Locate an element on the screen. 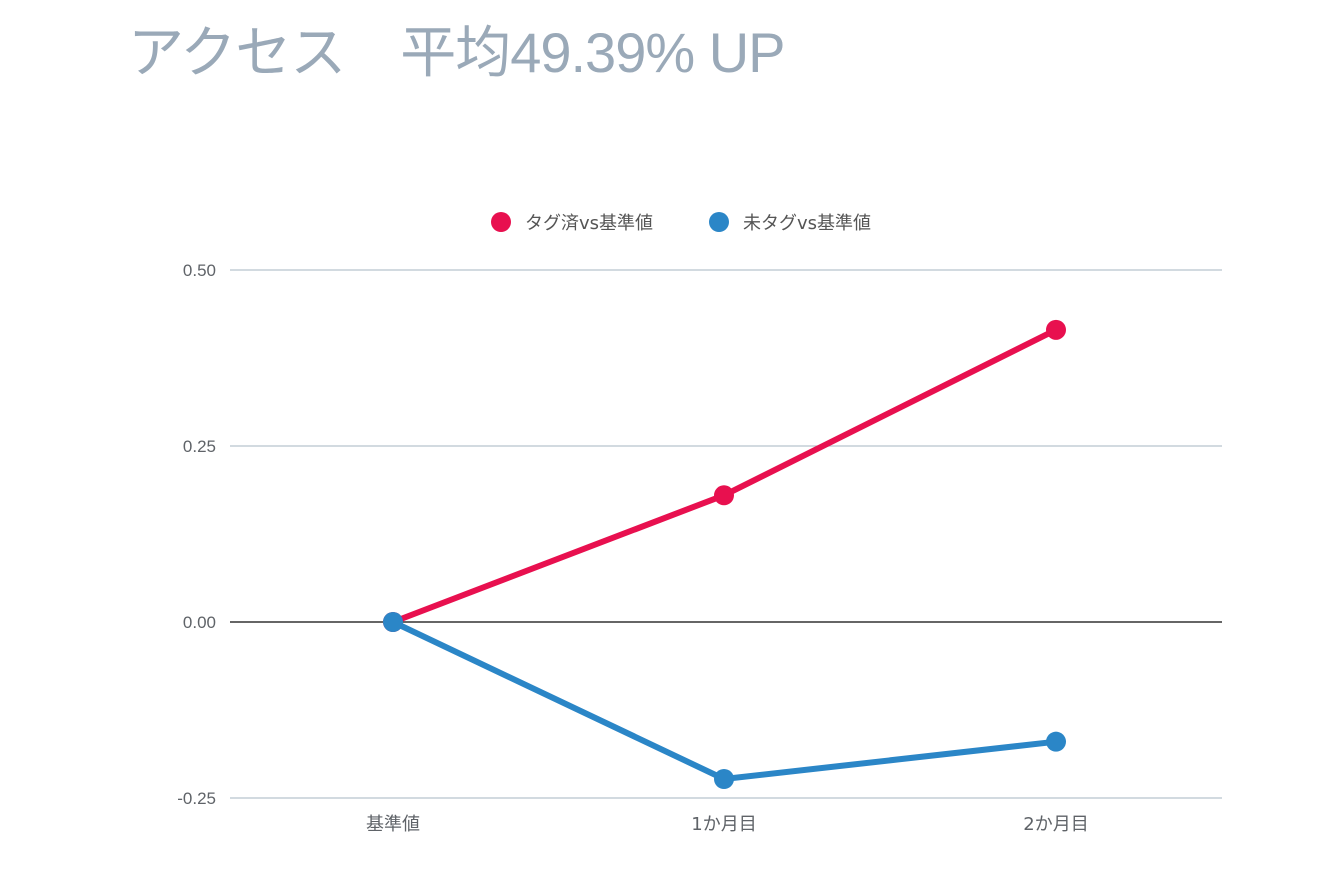 The width and height of the screenshot is (1340, 892). y-axis-ticks: 0.50 0.25 0.00 -0.25 is located at coordinates (196, 534).